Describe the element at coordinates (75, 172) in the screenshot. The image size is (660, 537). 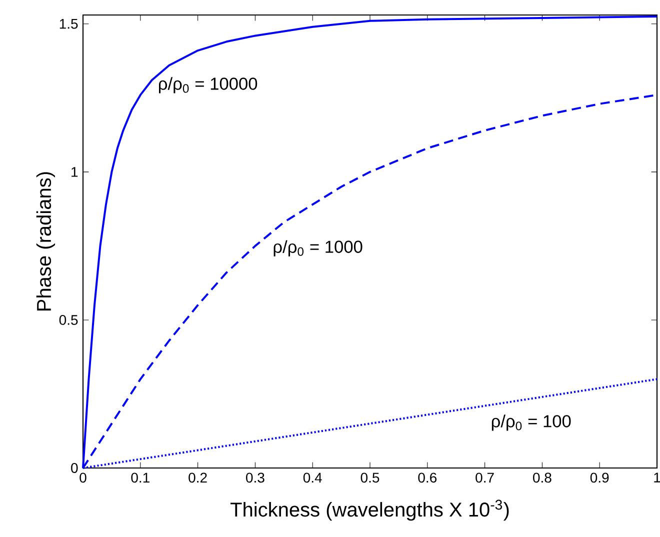
I see `y-tick-label: 1` at that location.